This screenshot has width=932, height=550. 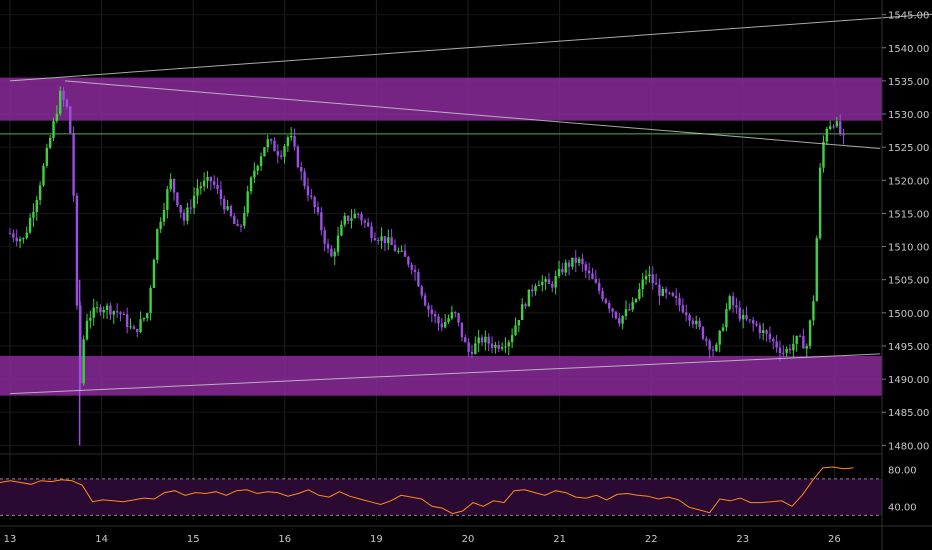 I want to click on date-tick-label: 15, so click(x=193, y=539).